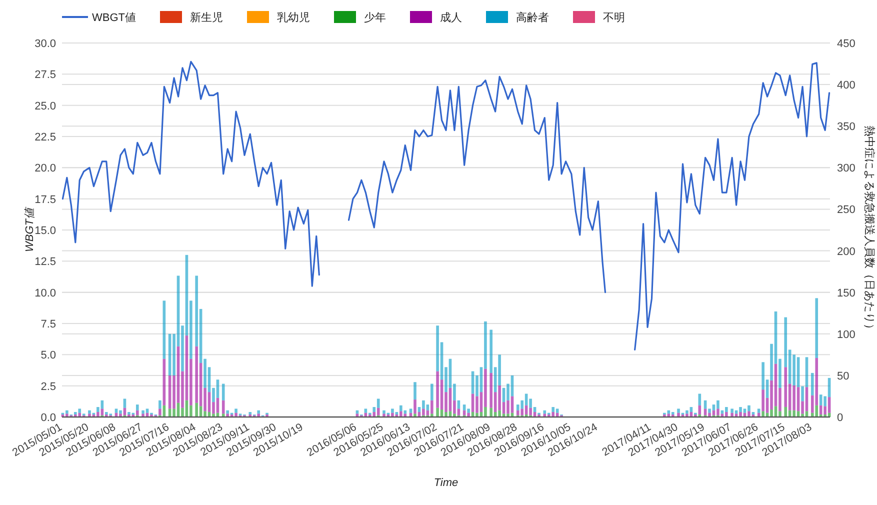 The width and height of the screenshot is (877, 505). Describe the element at coordinates (843, 376) in the screenshot. I see `y2-tick-label: 50` at that location.